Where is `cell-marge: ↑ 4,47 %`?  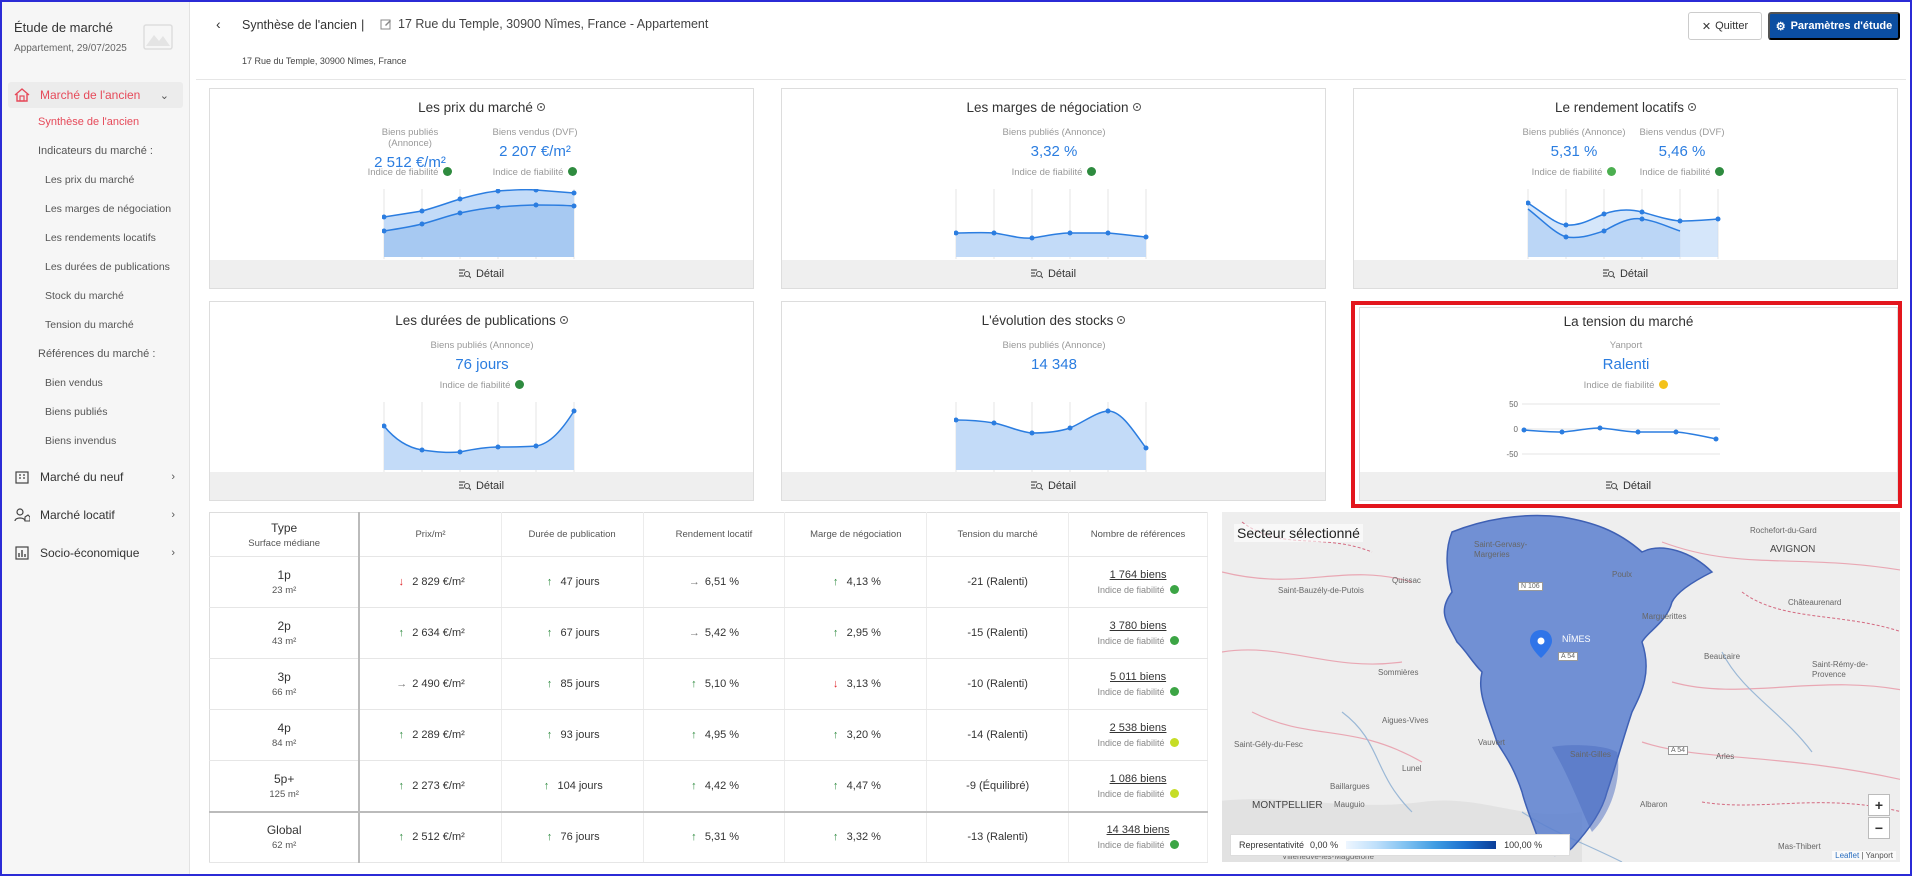
cell-marge: ↑ 4,47 % is located at coordinates (856, 786).